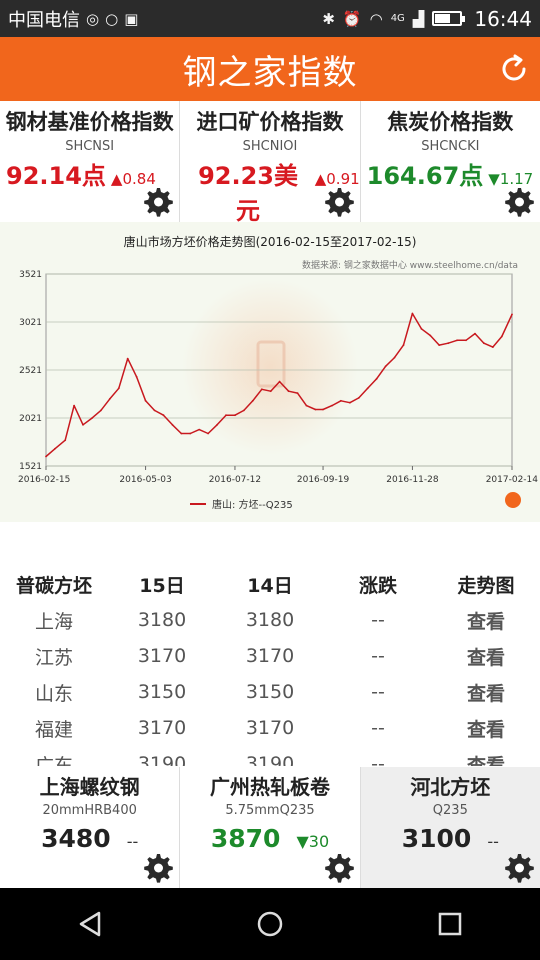 Image resolution: width=540 pixels, height=960 pixels. What do you see at coordinates (270, 18) in the screenshot?
I see `status-bar: 中国电信 ◎ ○ ▣ ✱ ⏰ ◠ 4G ▟ 16:44` at bounding box center [270, 18].